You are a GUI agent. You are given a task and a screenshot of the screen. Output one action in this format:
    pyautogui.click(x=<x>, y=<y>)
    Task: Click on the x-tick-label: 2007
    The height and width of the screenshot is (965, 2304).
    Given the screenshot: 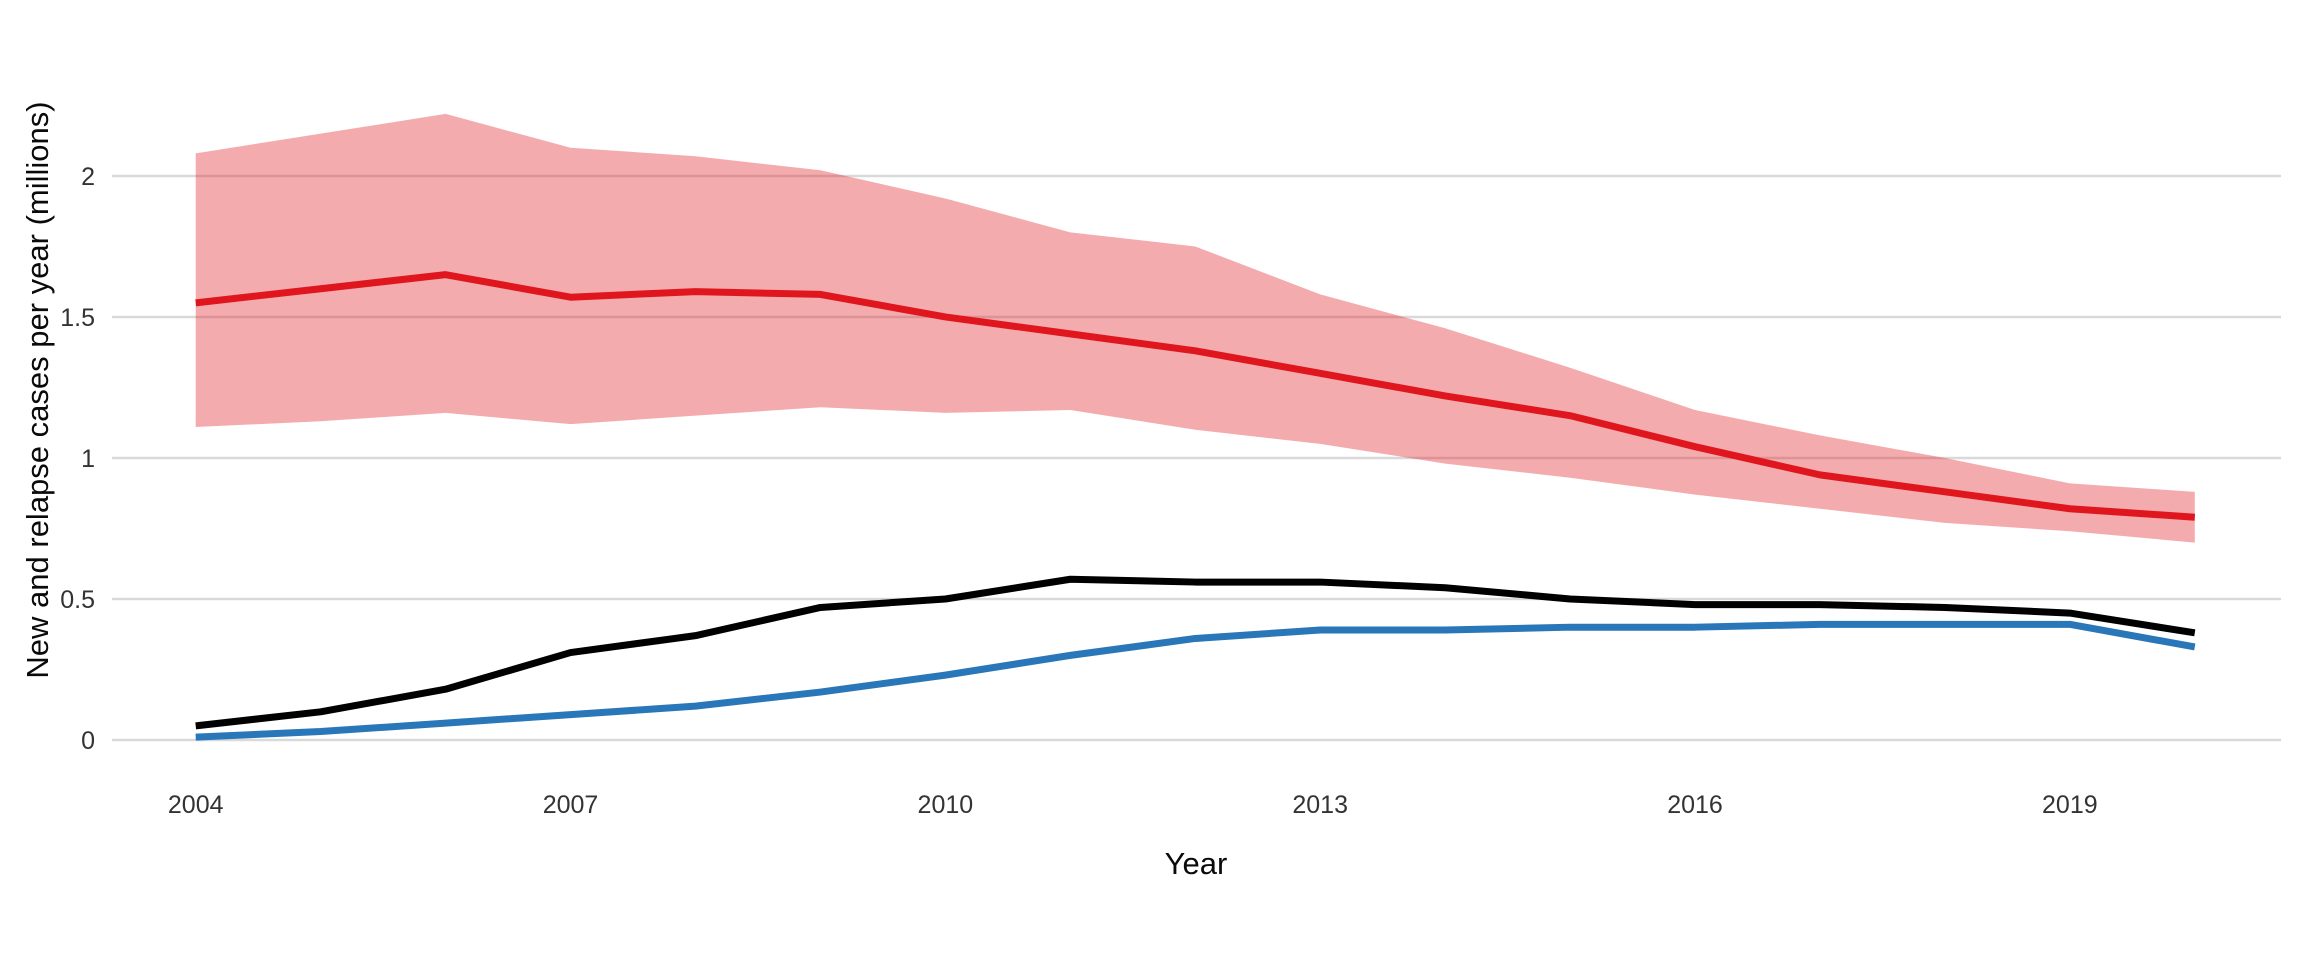 What is the action you would take?
    pyautogui.click(x=571, y=805)
    